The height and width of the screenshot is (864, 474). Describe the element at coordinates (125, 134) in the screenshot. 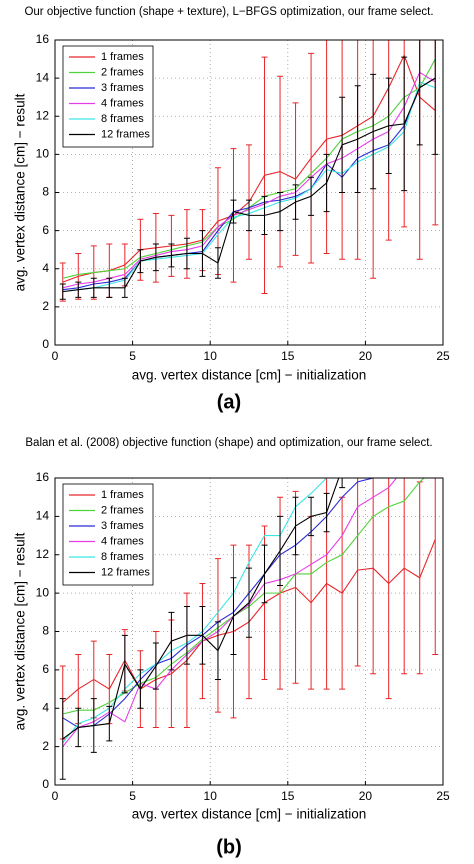

I see `legend-label: 12 frames` at that location.